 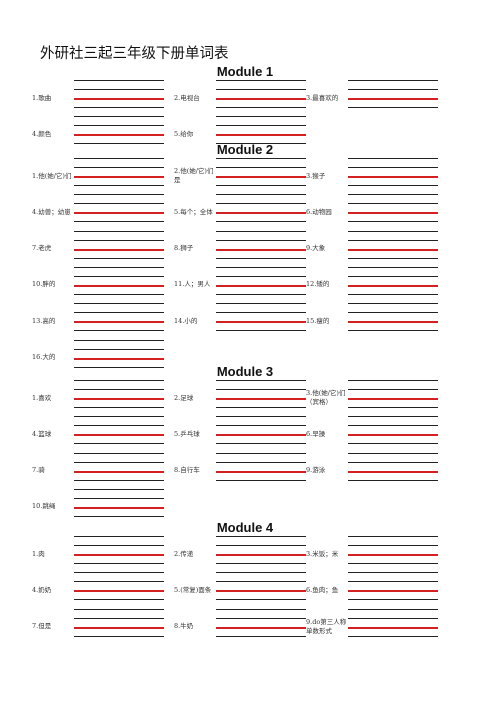 I want to click on vocab-label: 8.狮子, so click(x=184, y=248).